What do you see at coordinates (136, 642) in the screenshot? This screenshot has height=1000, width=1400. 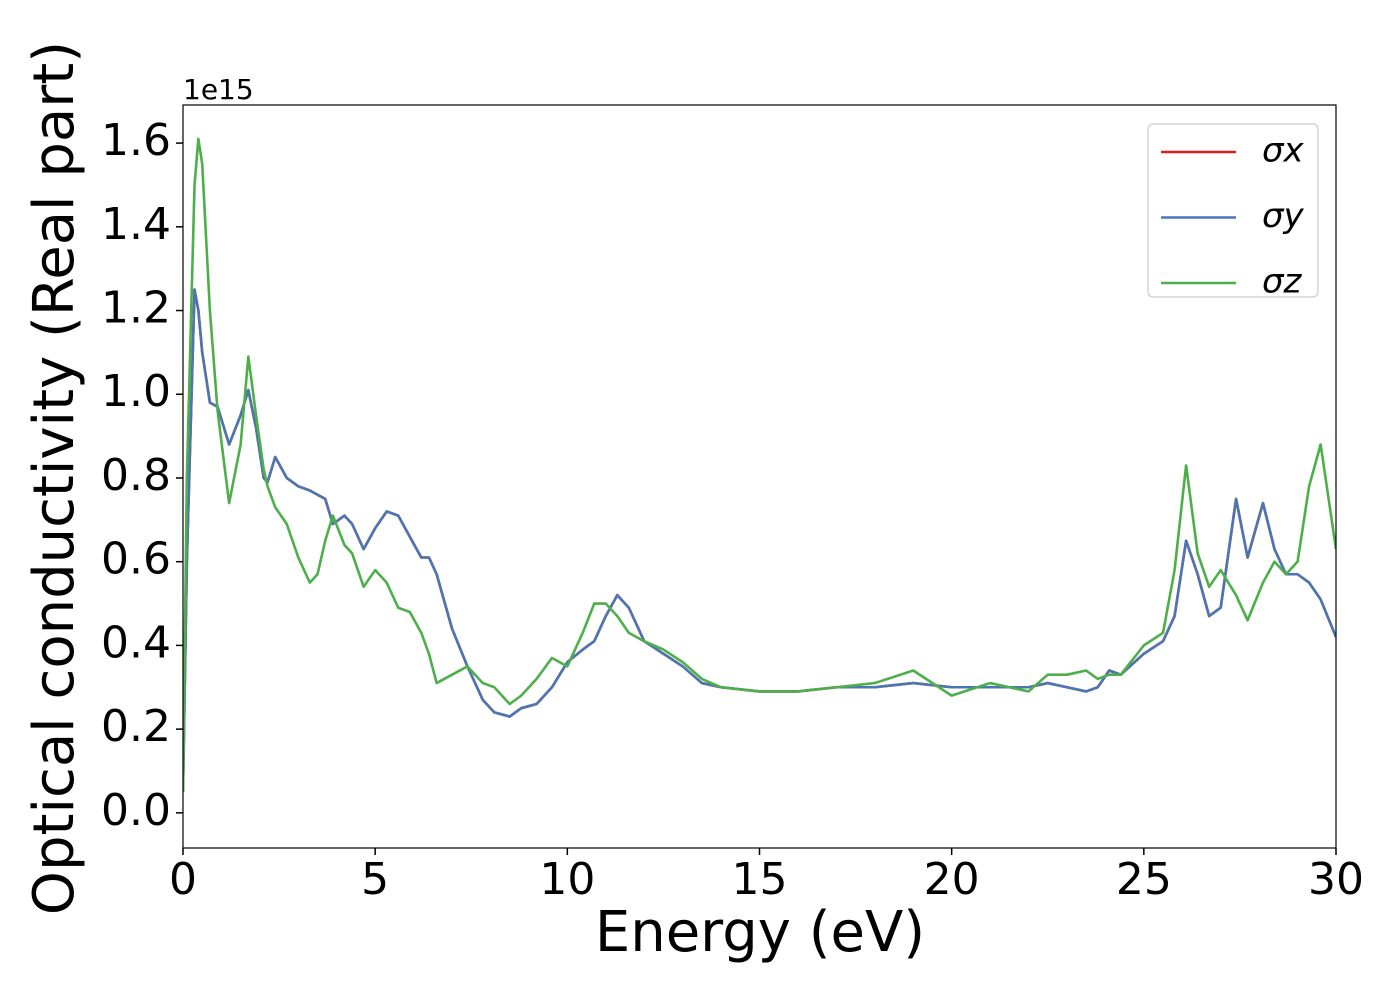 I see `y-tick-label: 0.4` at bounding box center [136, 642].